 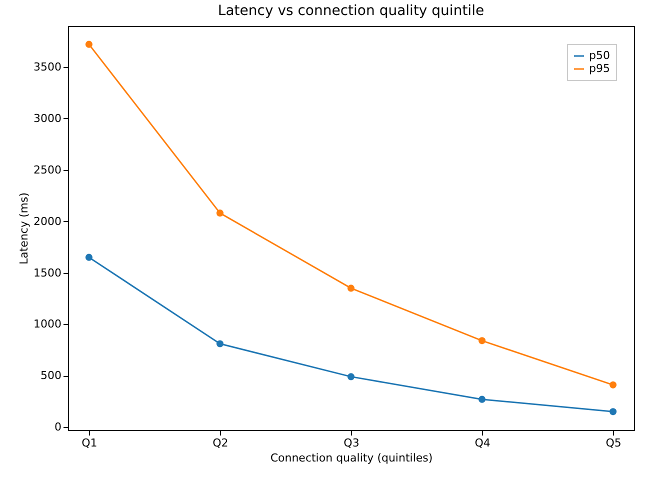 What do you see at coordinates (24, 228) in the screenshot?
I see `y-axis-title: Latency (ms)` at bounding box center [24, 228].